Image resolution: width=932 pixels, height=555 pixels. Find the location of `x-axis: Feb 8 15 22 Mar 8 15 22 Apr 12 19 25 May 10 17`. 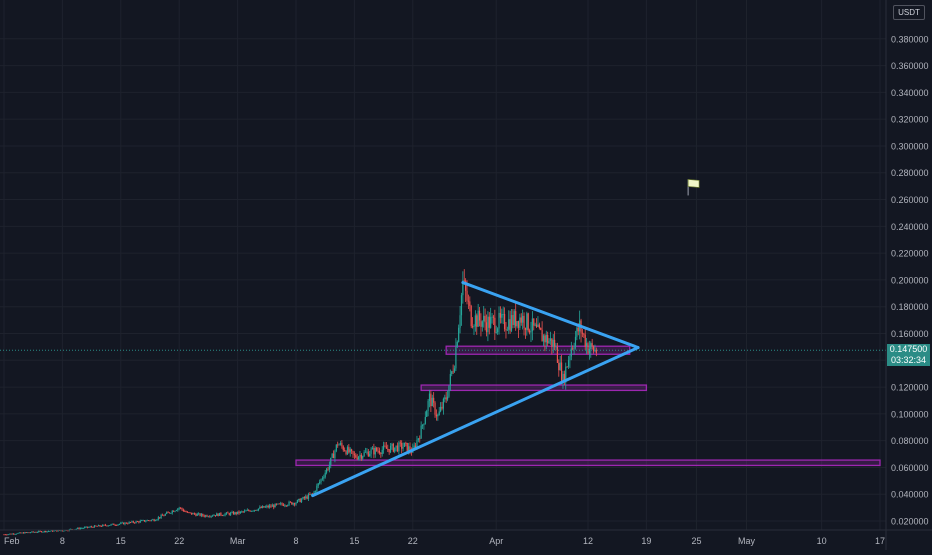

x-axis: Feb 8 15 22 Mar 8 15 22 Apr 12 19 25 May 10 17 is located at coordinates (466, 537).